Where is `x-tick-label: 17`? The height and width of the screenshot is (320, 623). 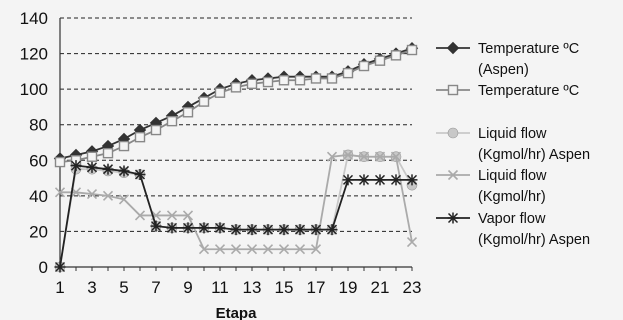
x-tick-label: 17 is located at coordinates (316, 287).